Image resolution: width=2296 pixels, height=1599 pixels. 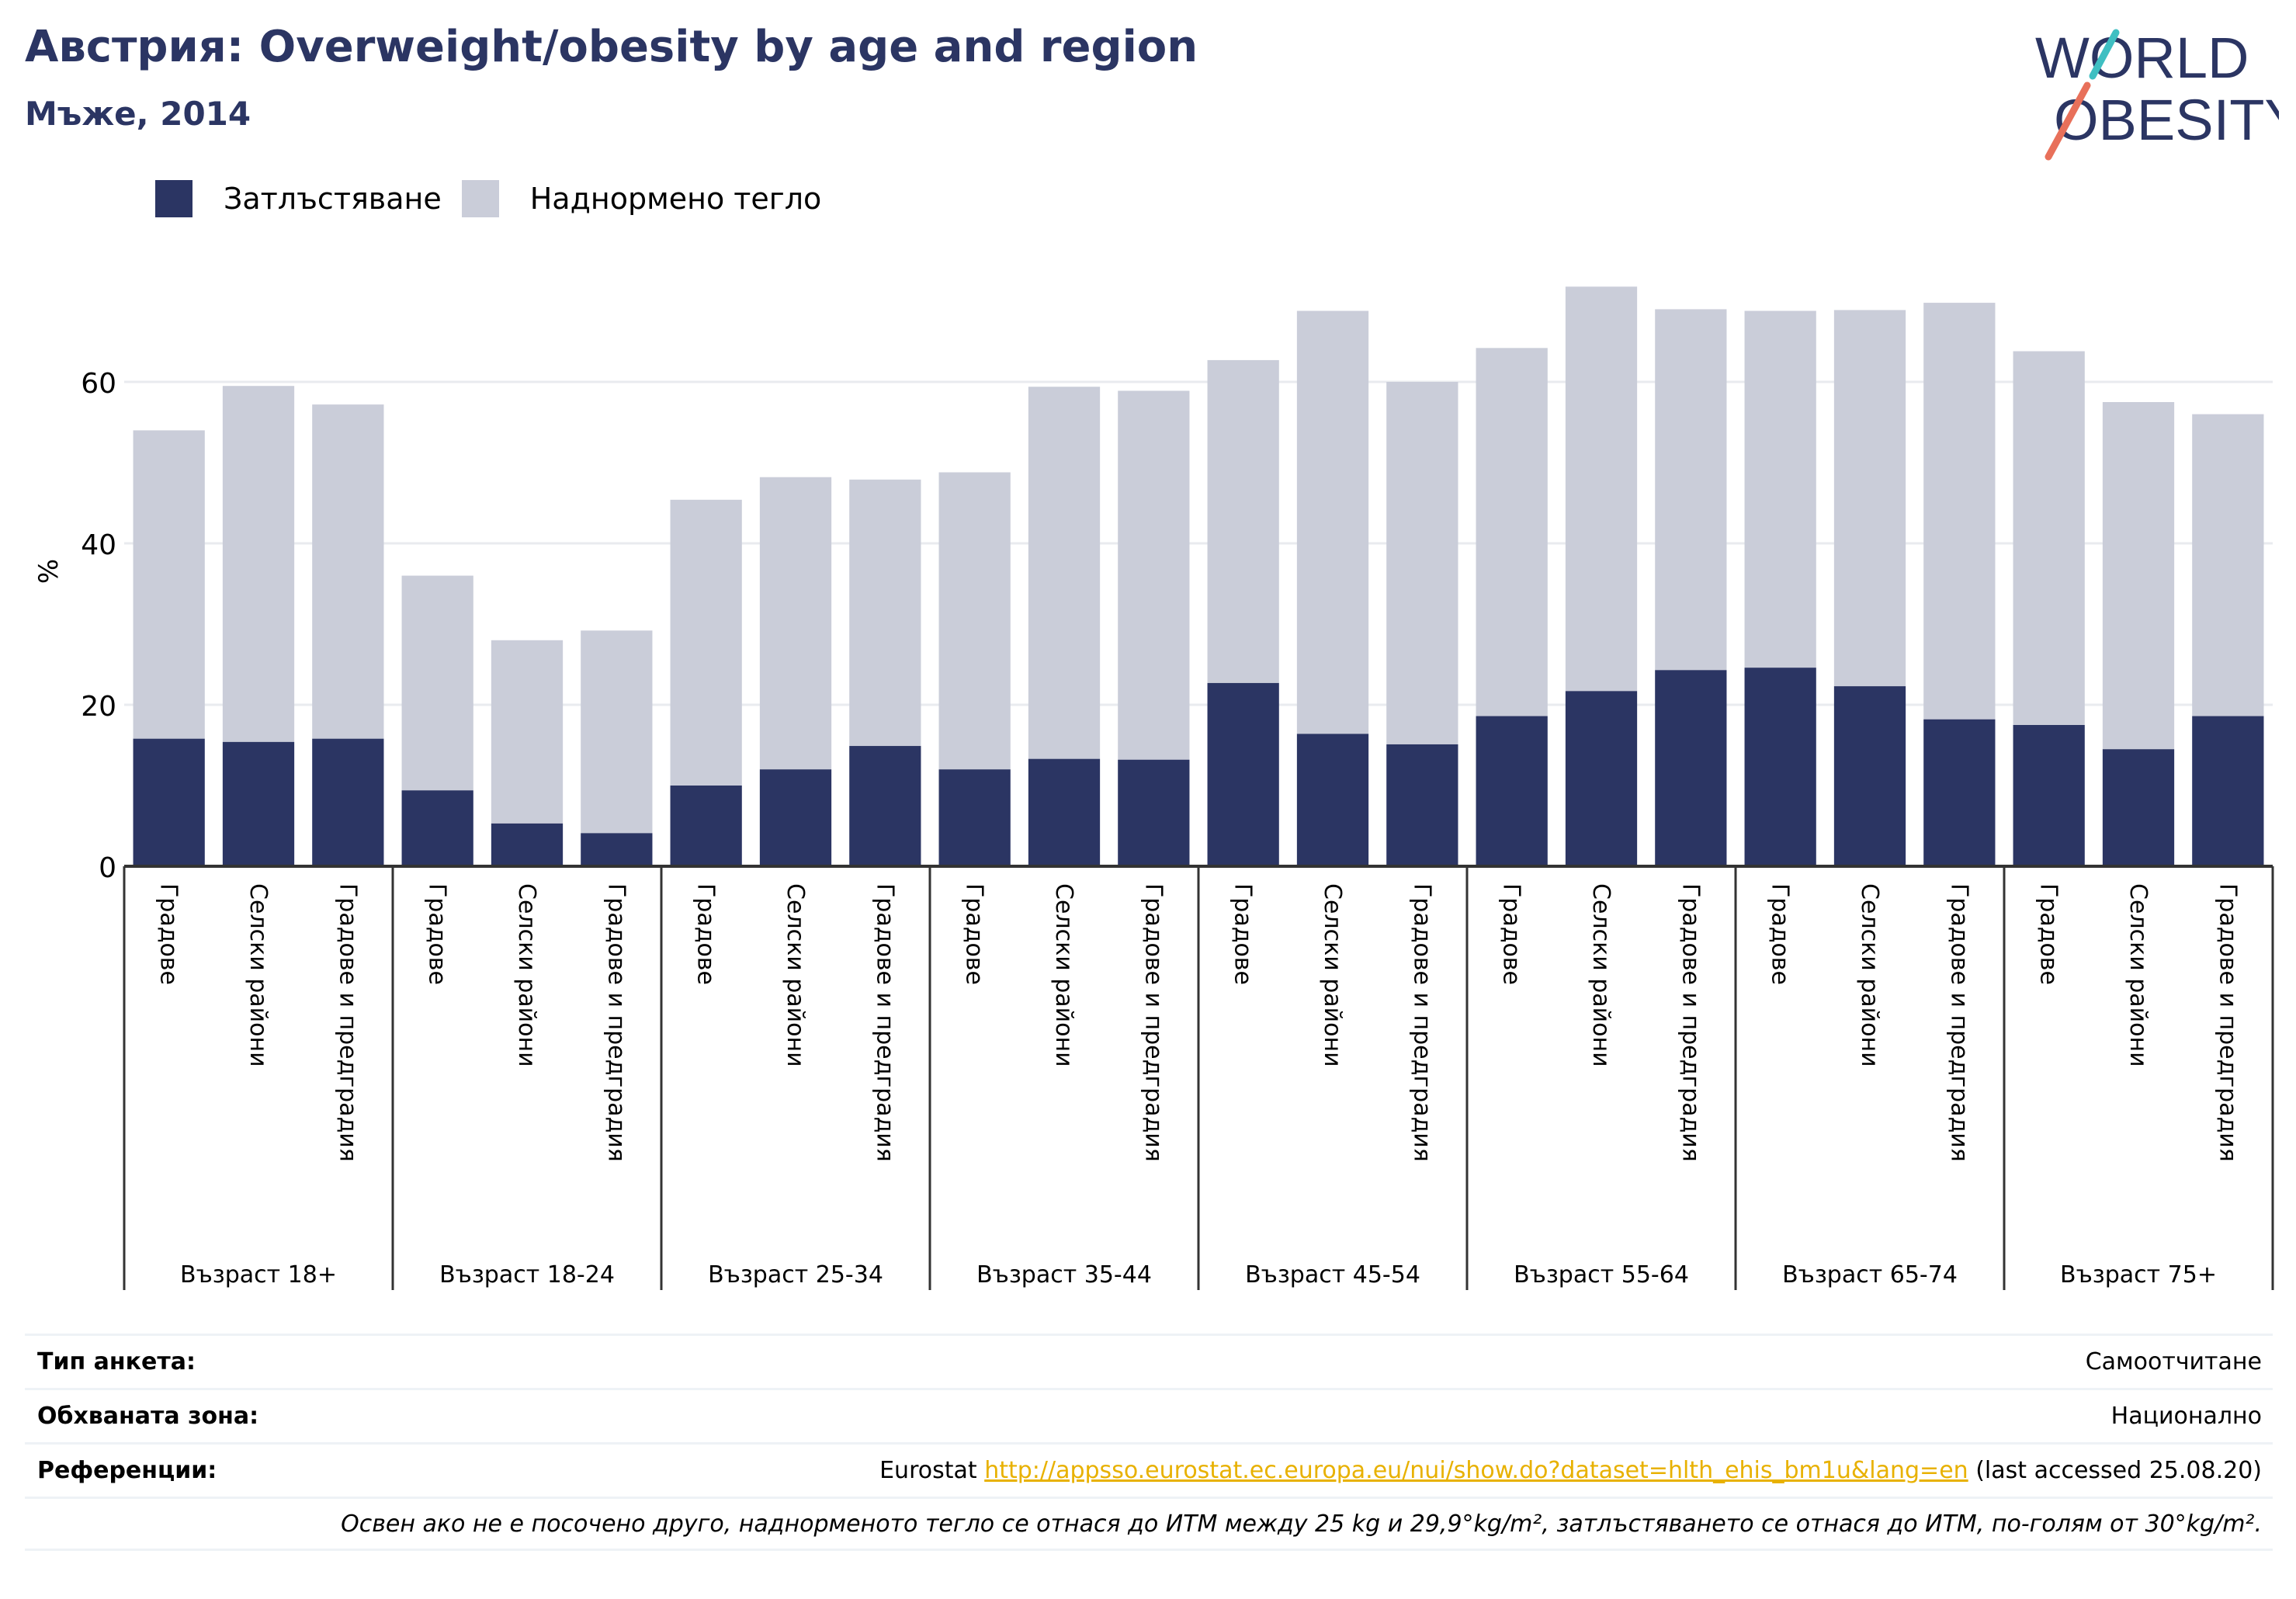 I want to click on x-group-label: Възраст 45-54, so click(x=1332, y=1275).